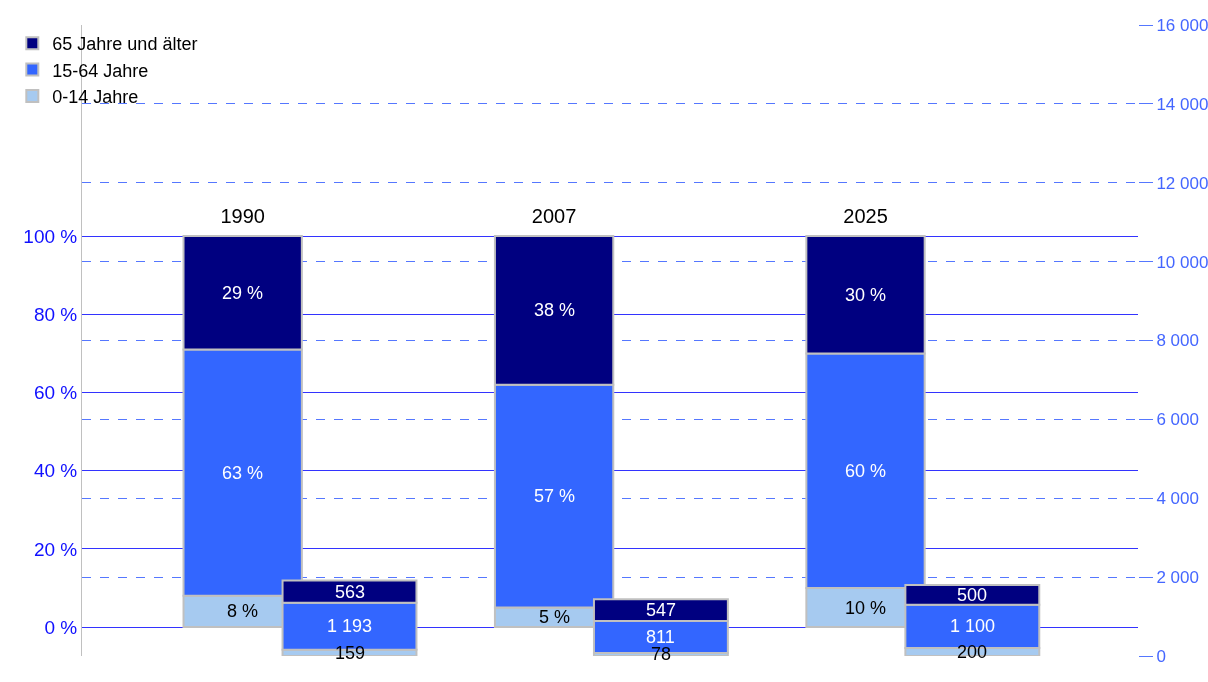 The width and height of the screenshot is (1208, 682). I want to click on data-label: 60 %, so click(866, 471).